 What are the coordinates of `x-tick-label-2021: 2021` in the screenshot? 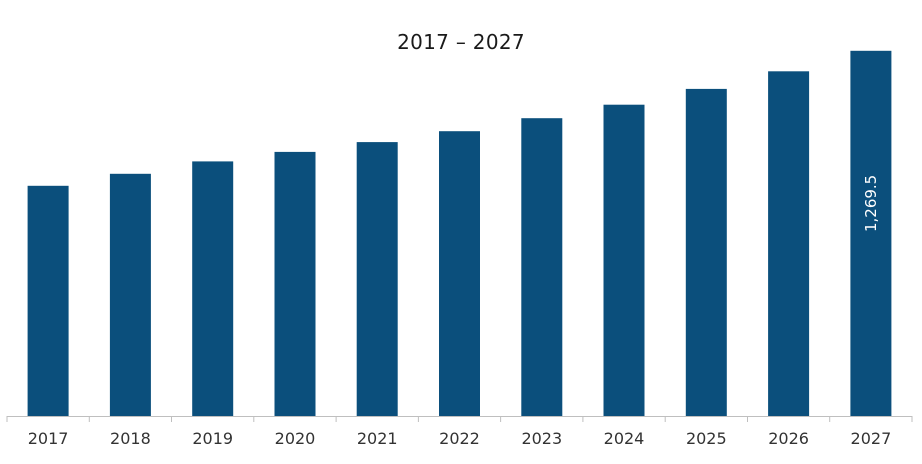 It's located at (377, 438).